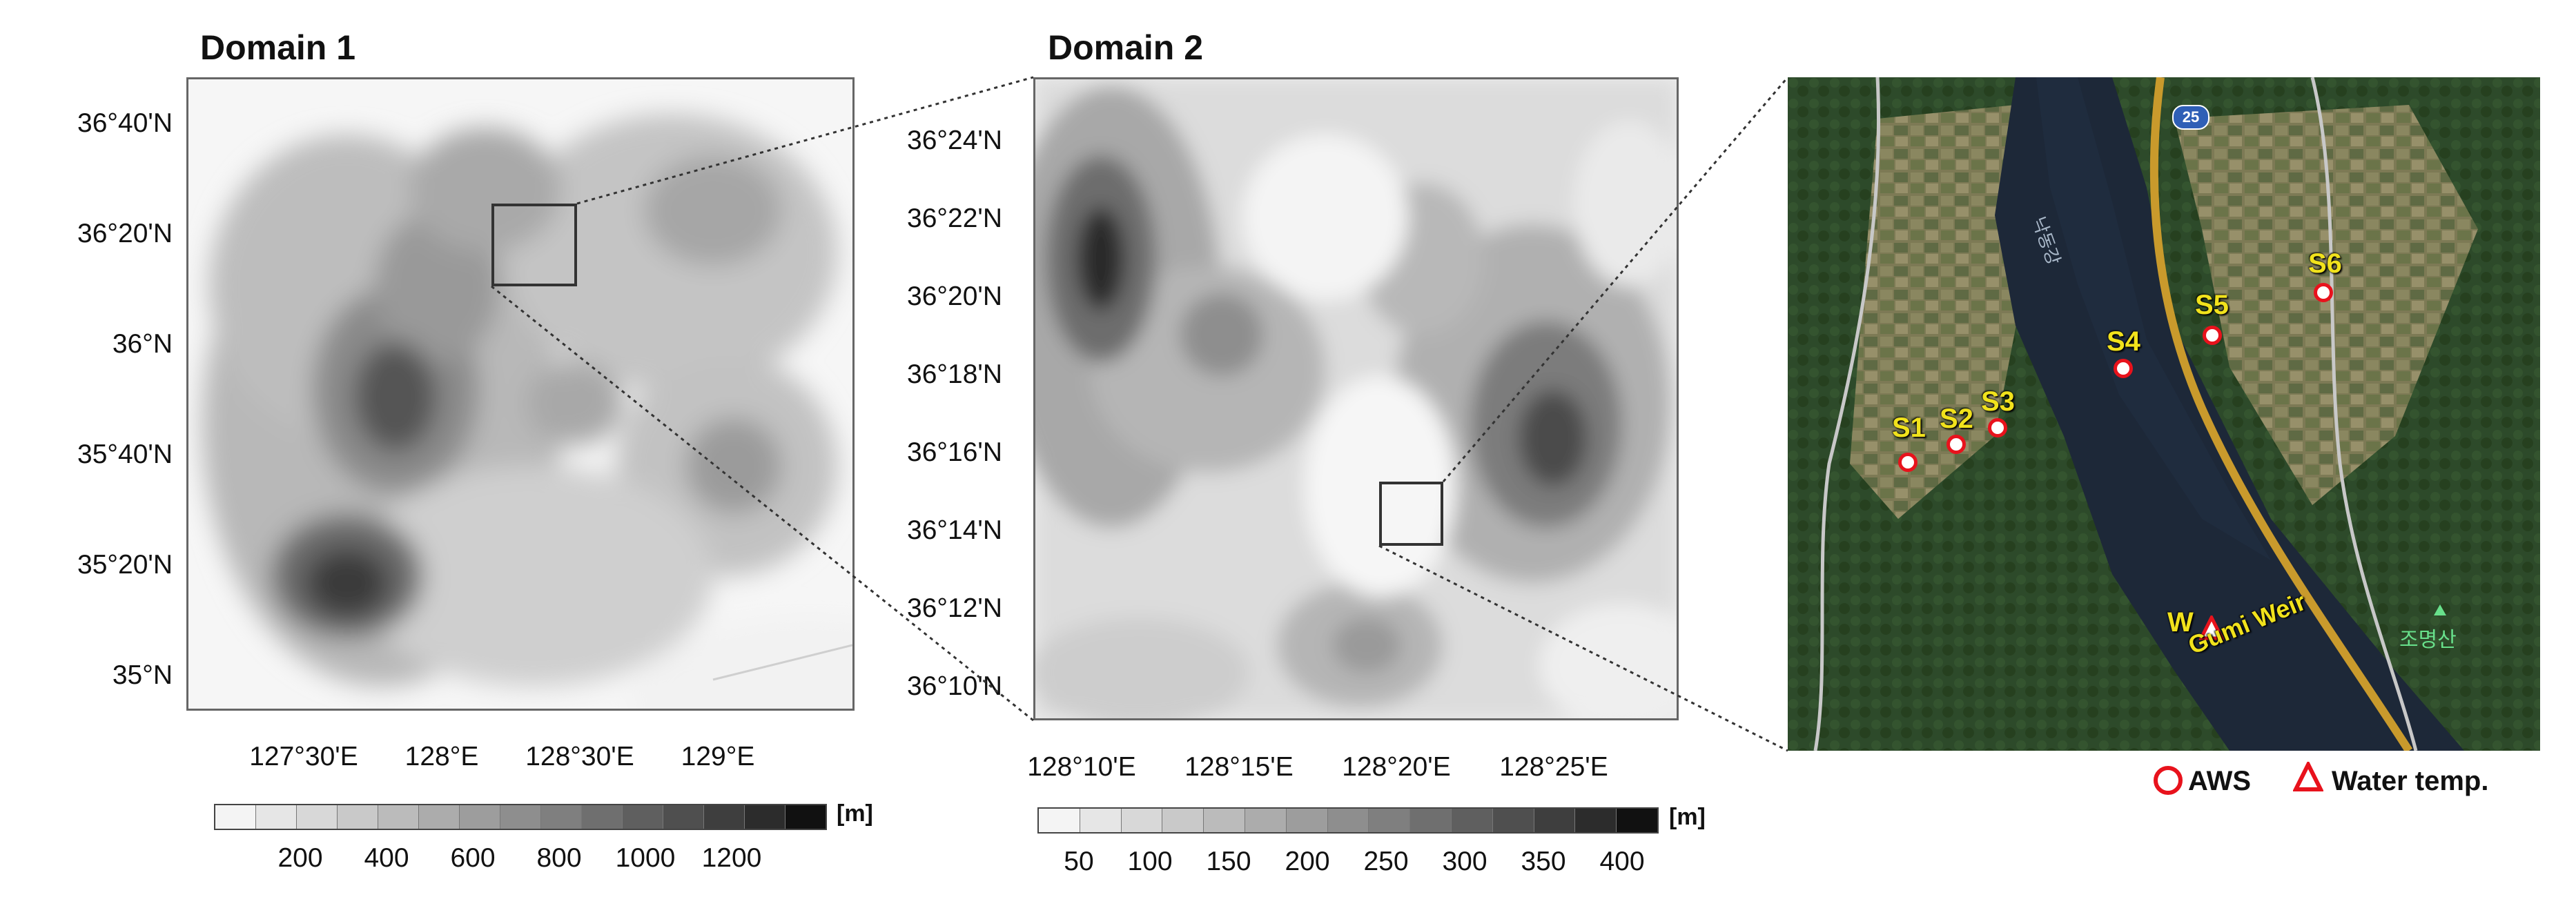 Image resolution: width=2576 pixels, height=897 pixels. I want to click on domain2-ytick: 36°16'N, so click(954, 452).